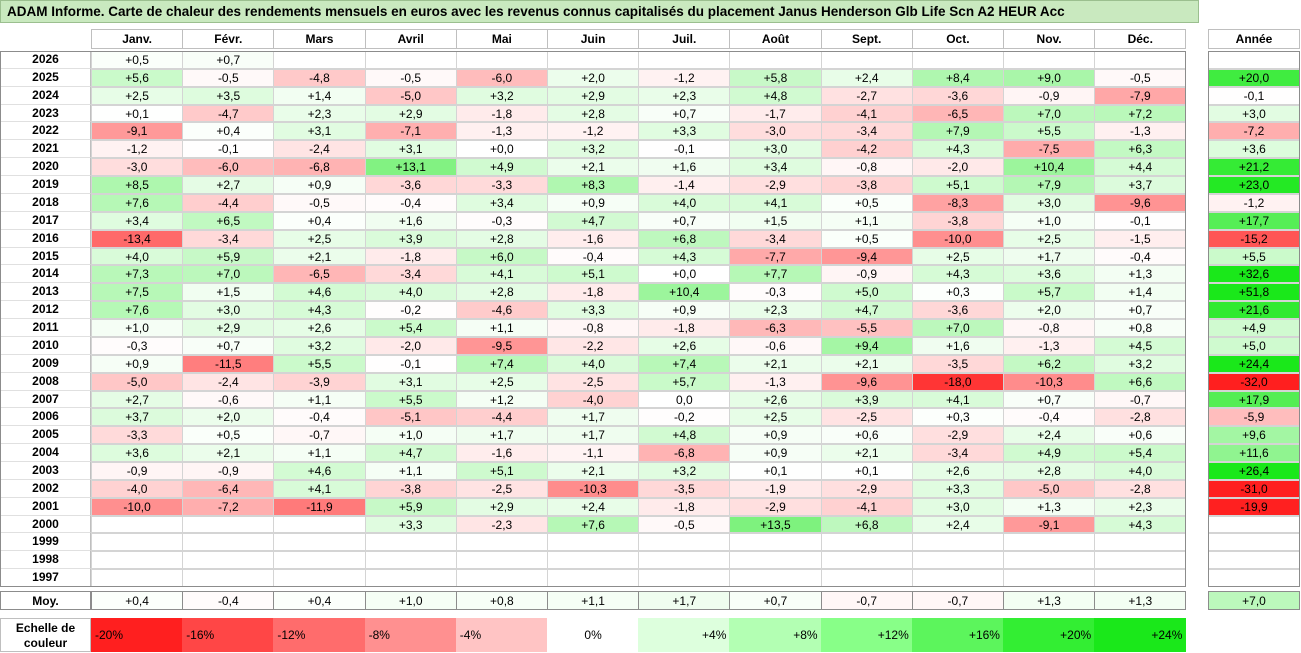 This screenshot has width=1301, height=653. I want to click on average-cell: +1,1, so click(593, 600).